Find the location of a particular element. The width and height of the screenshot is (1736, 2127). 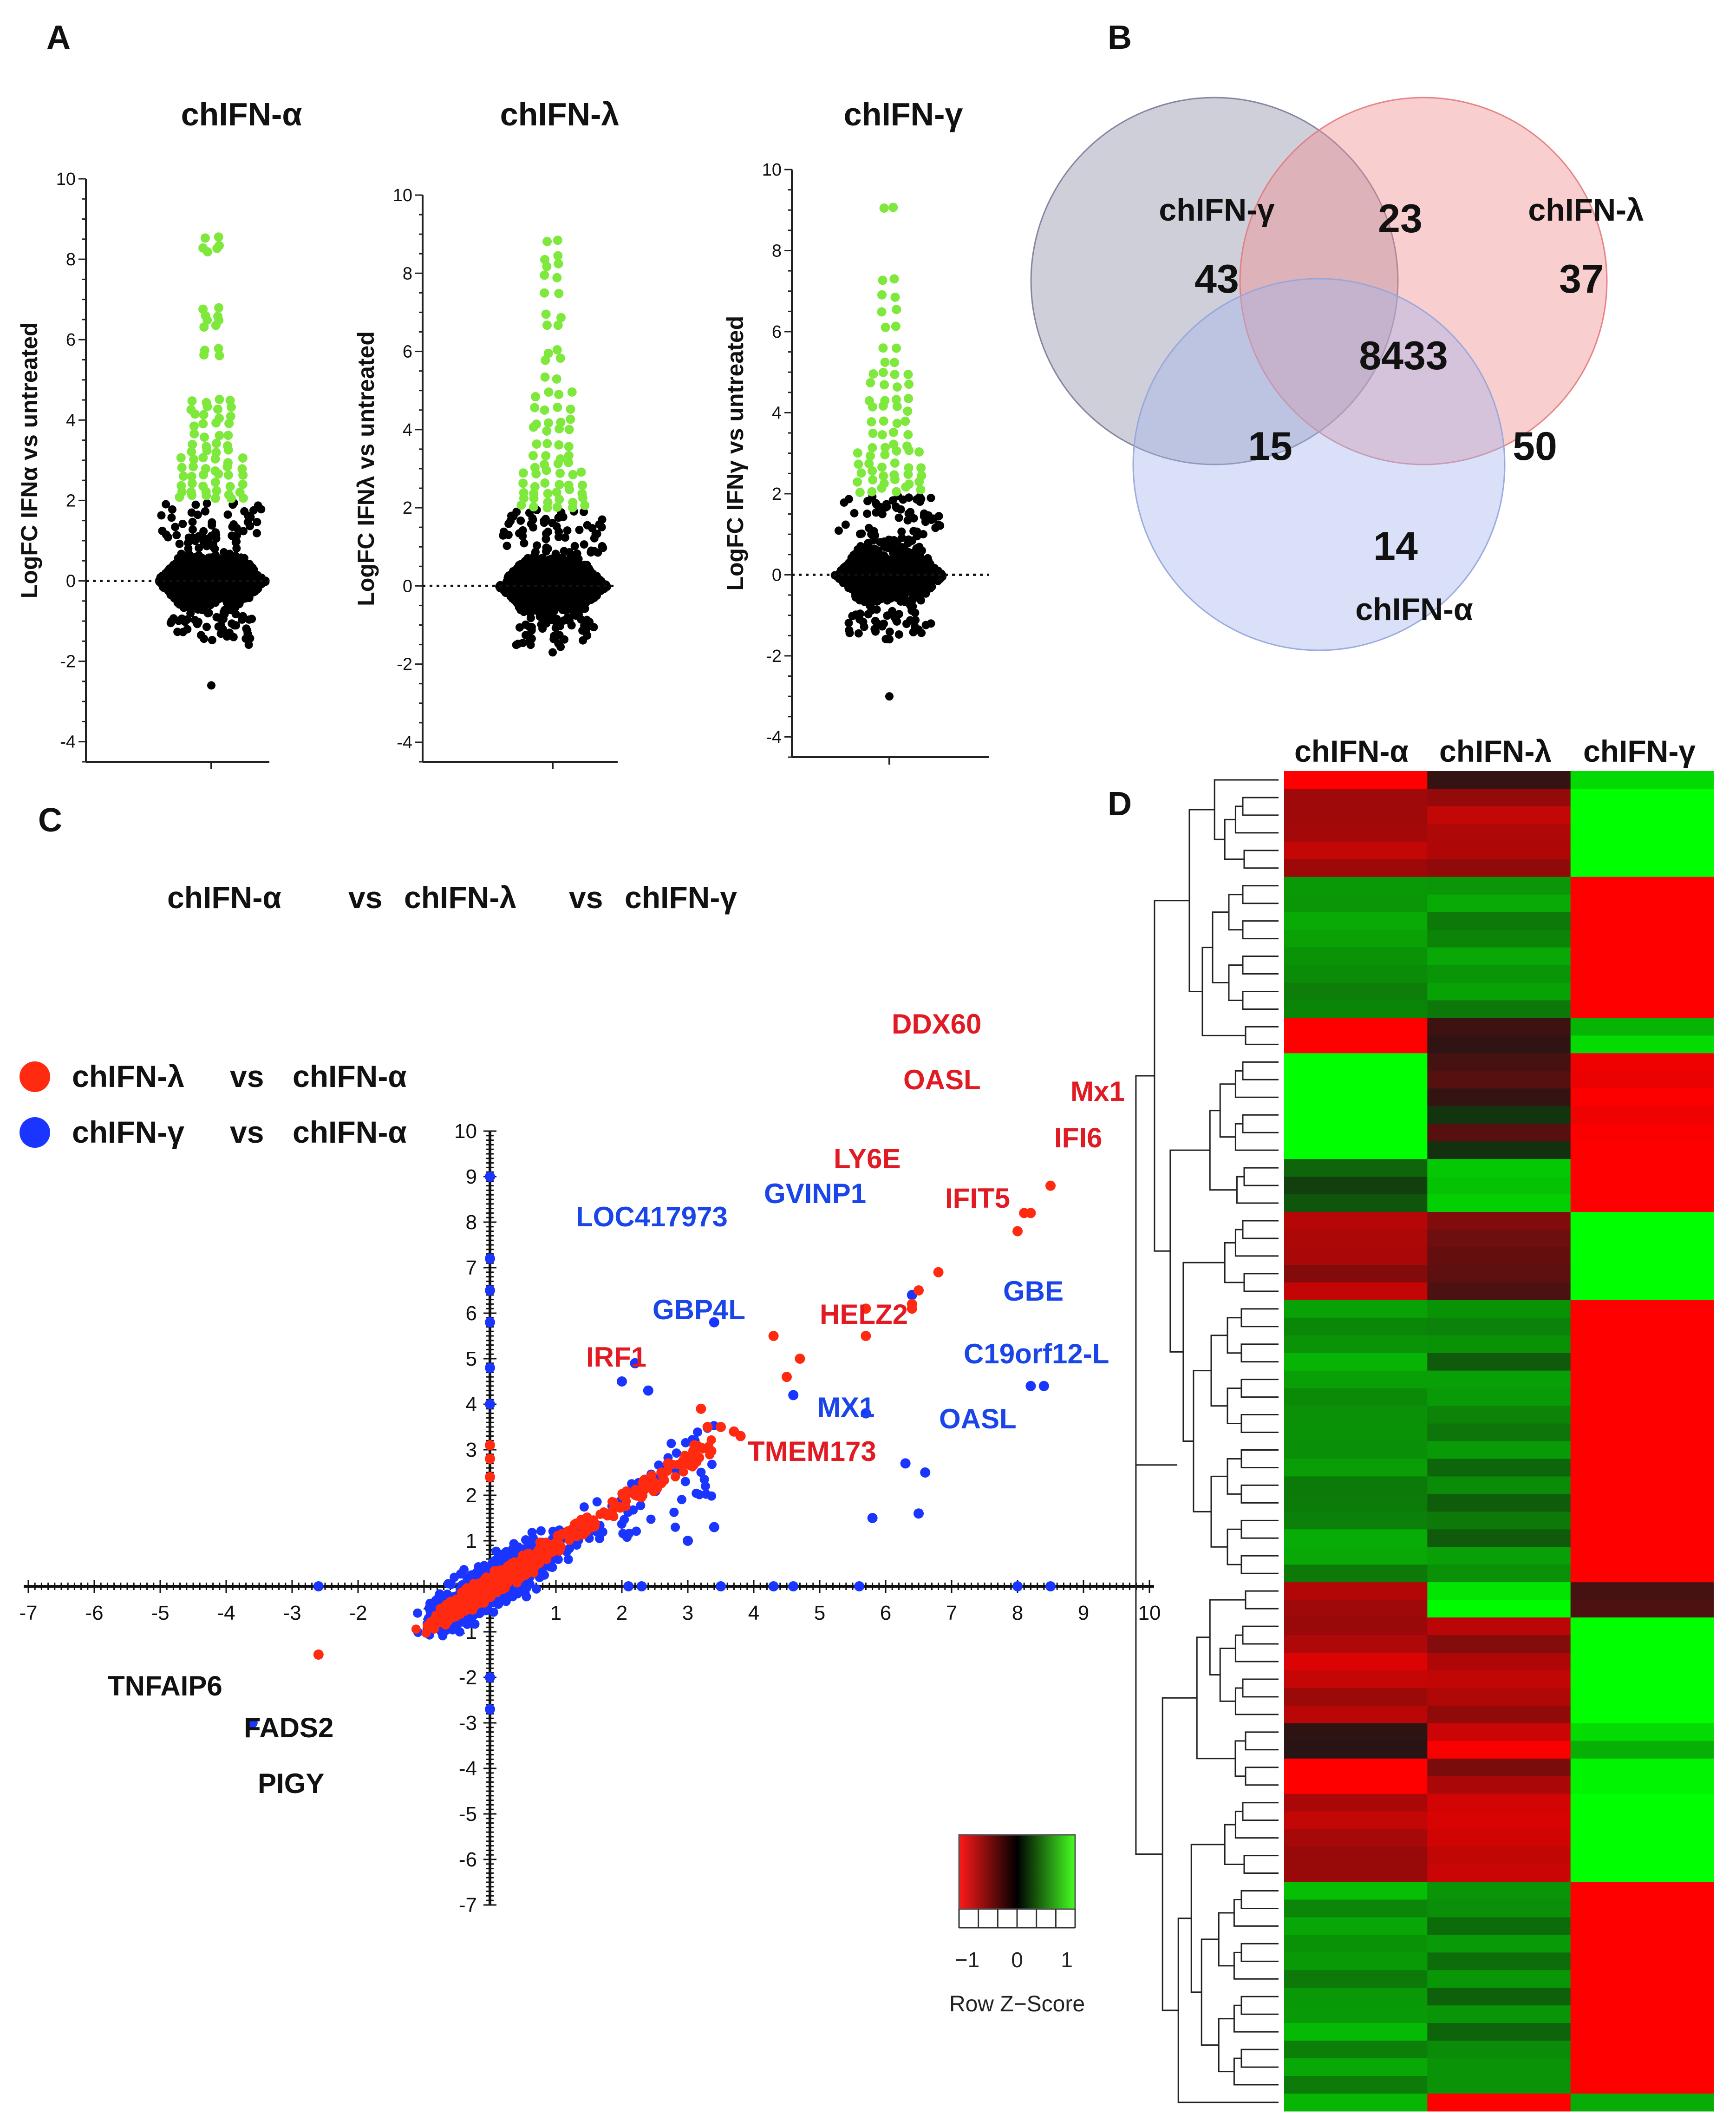

legend-vs-lambda: vs is located at coordinates (247, 1076).